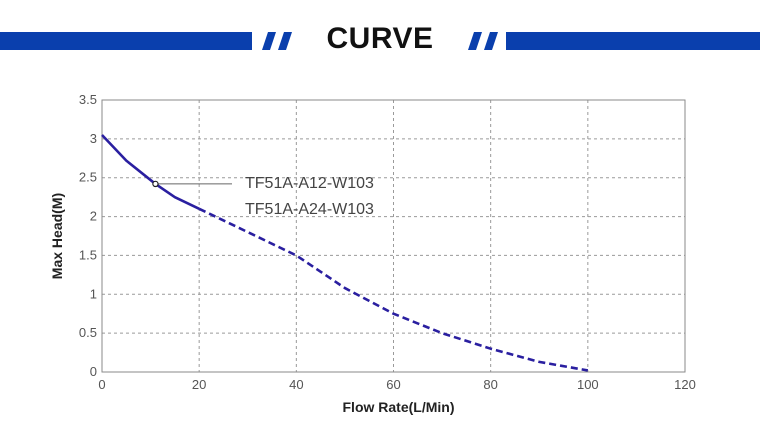 The width and height of the screenshot is (760, 444). I want to click on x-tick-label: 60, so click(393, 384).